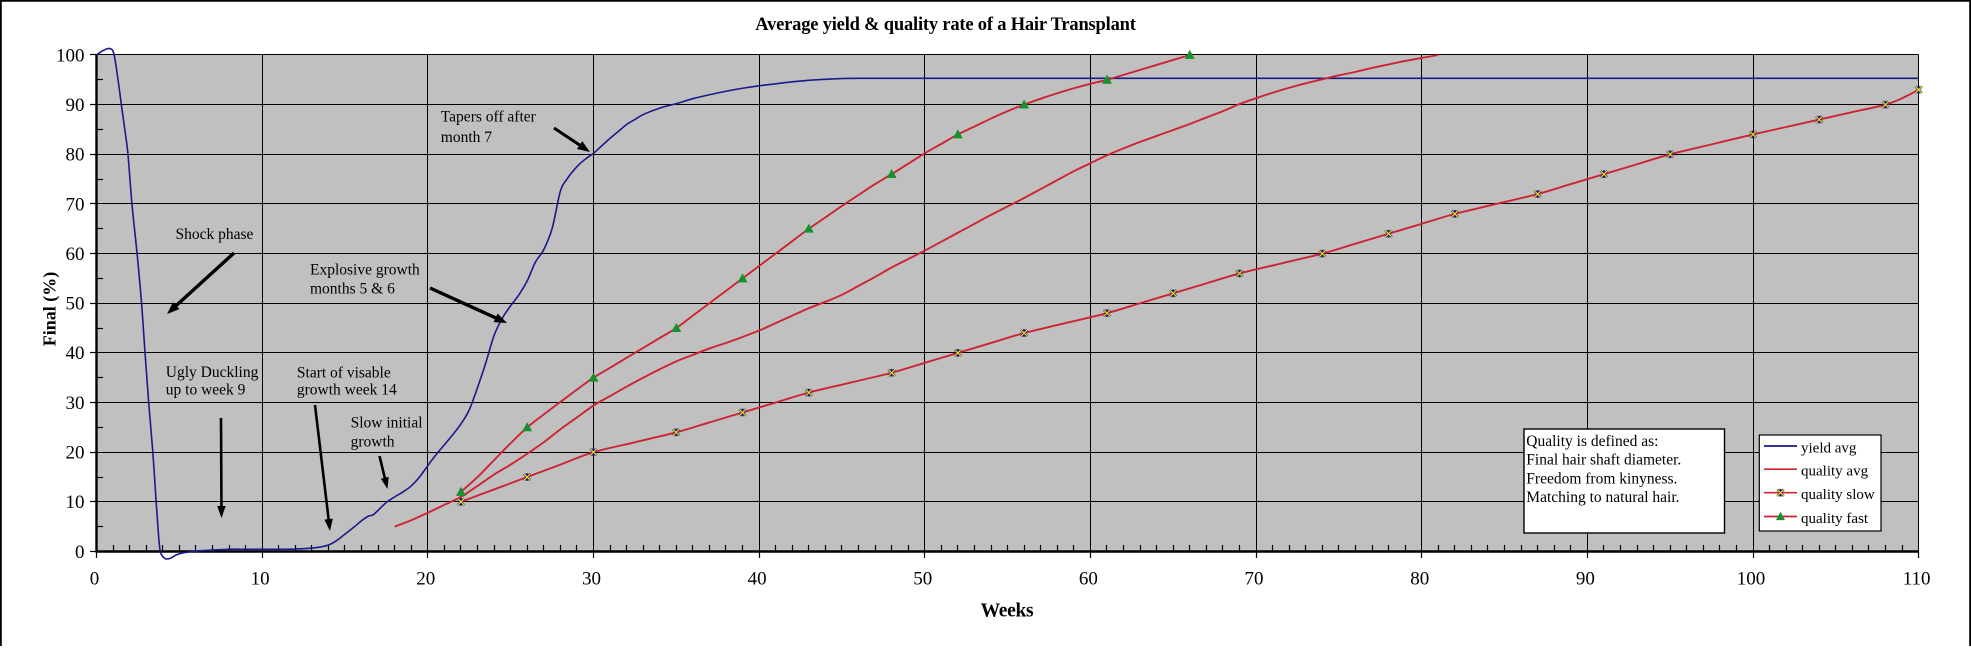 Image resolution: width=1971 pixels, height=651 pixels. I want to click on svg-text: Quality is defined as:, so click(1592, 441).